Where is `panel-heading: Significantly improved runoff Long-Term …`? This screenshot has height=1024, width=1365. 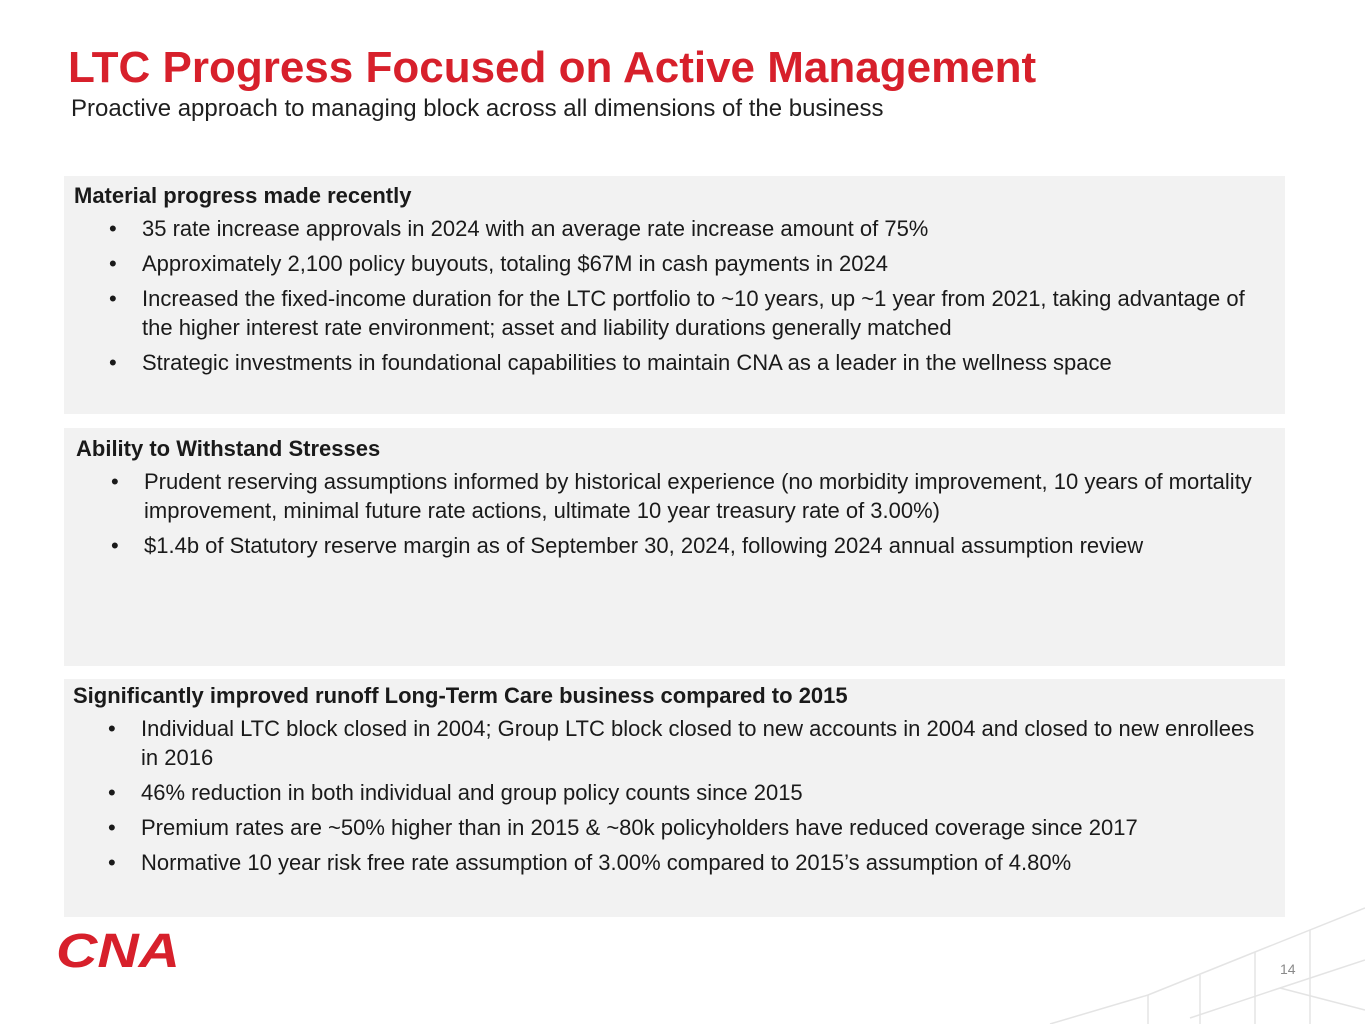
panel-heading: Significantly improved runoff Long-Term … is located at coordinates (460, 695).